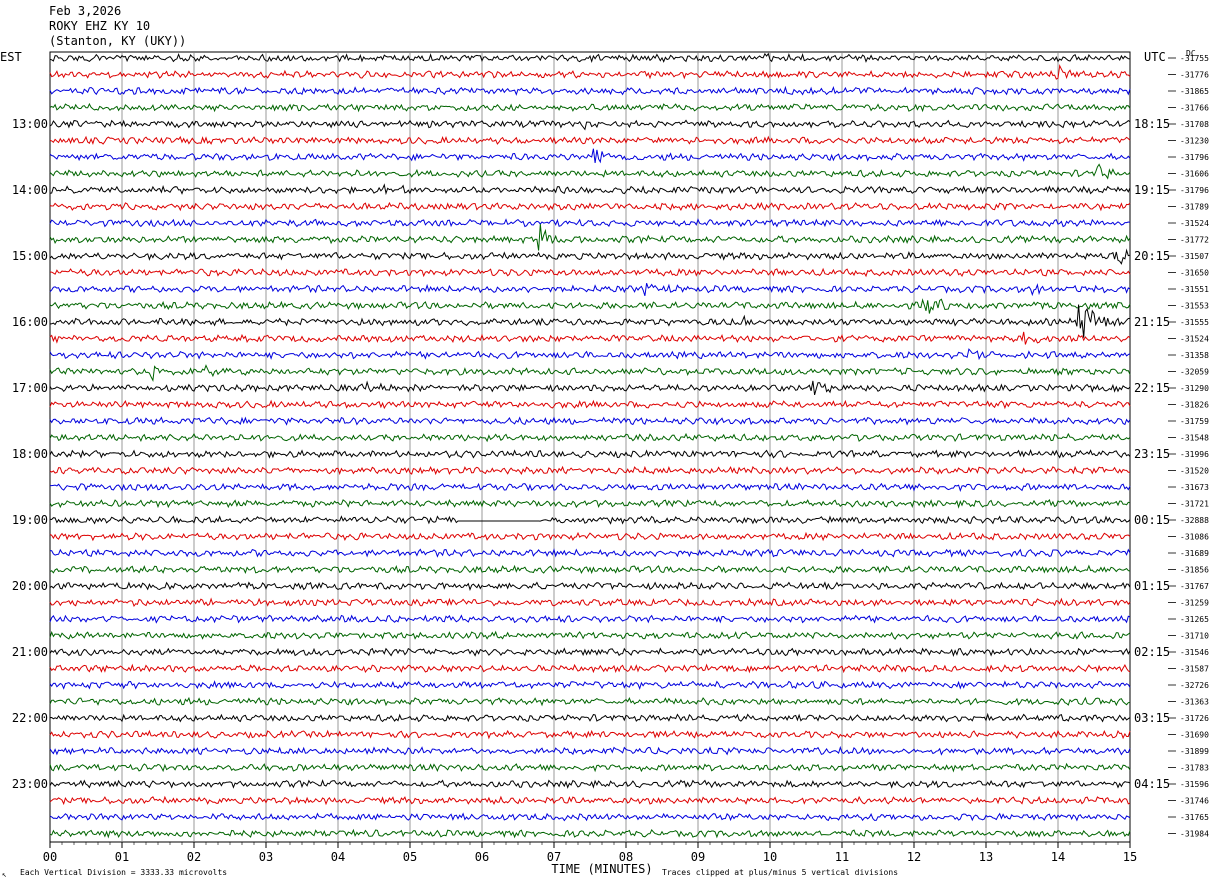 The width and height of the screenshot is (1210, 886). What do you see at coordinates (1194, 306) in the screenshot?
I see `dc-offset-label: -31553` at bounding box center [1194, 306].